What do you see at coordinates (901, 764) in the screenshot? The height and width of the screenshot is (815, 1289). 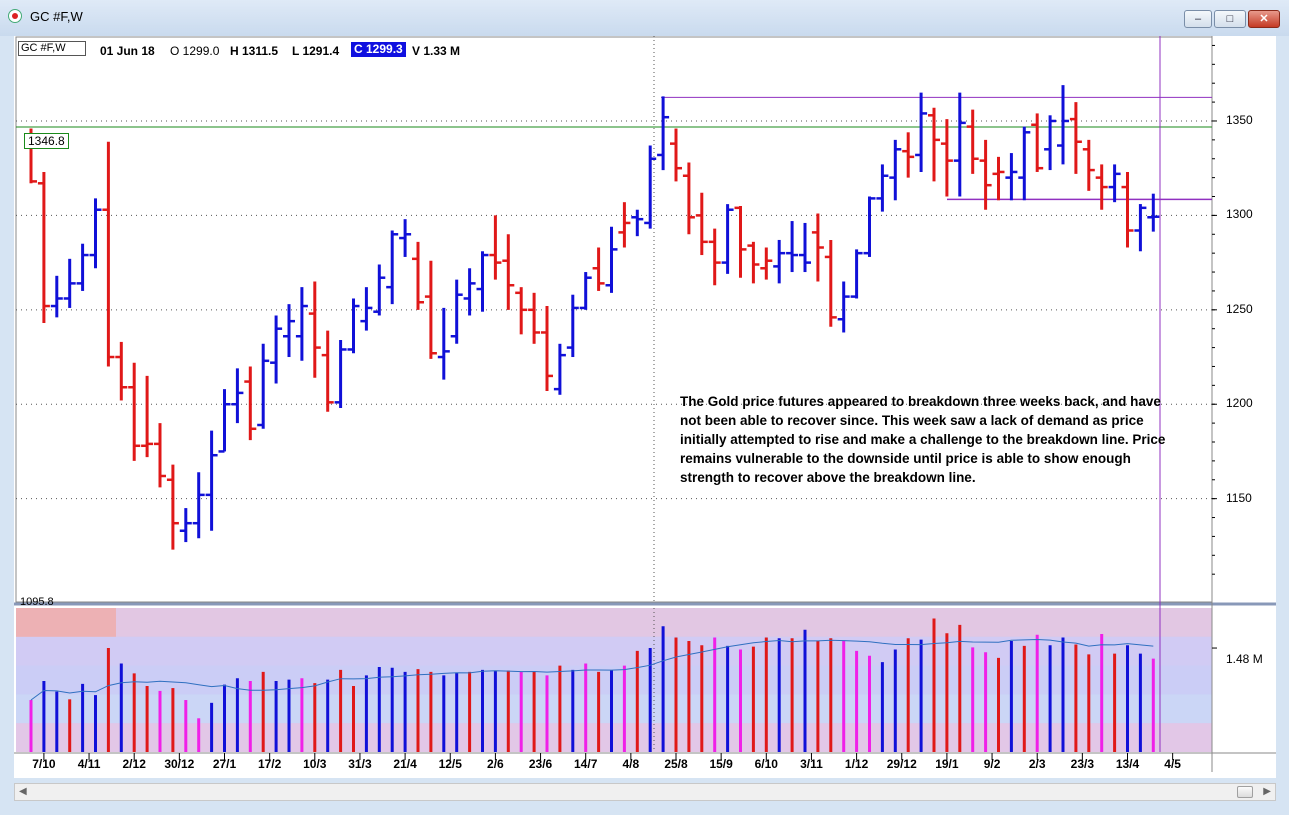 I see `x-tick-label: 29/12` at bounding box center [901, 764].